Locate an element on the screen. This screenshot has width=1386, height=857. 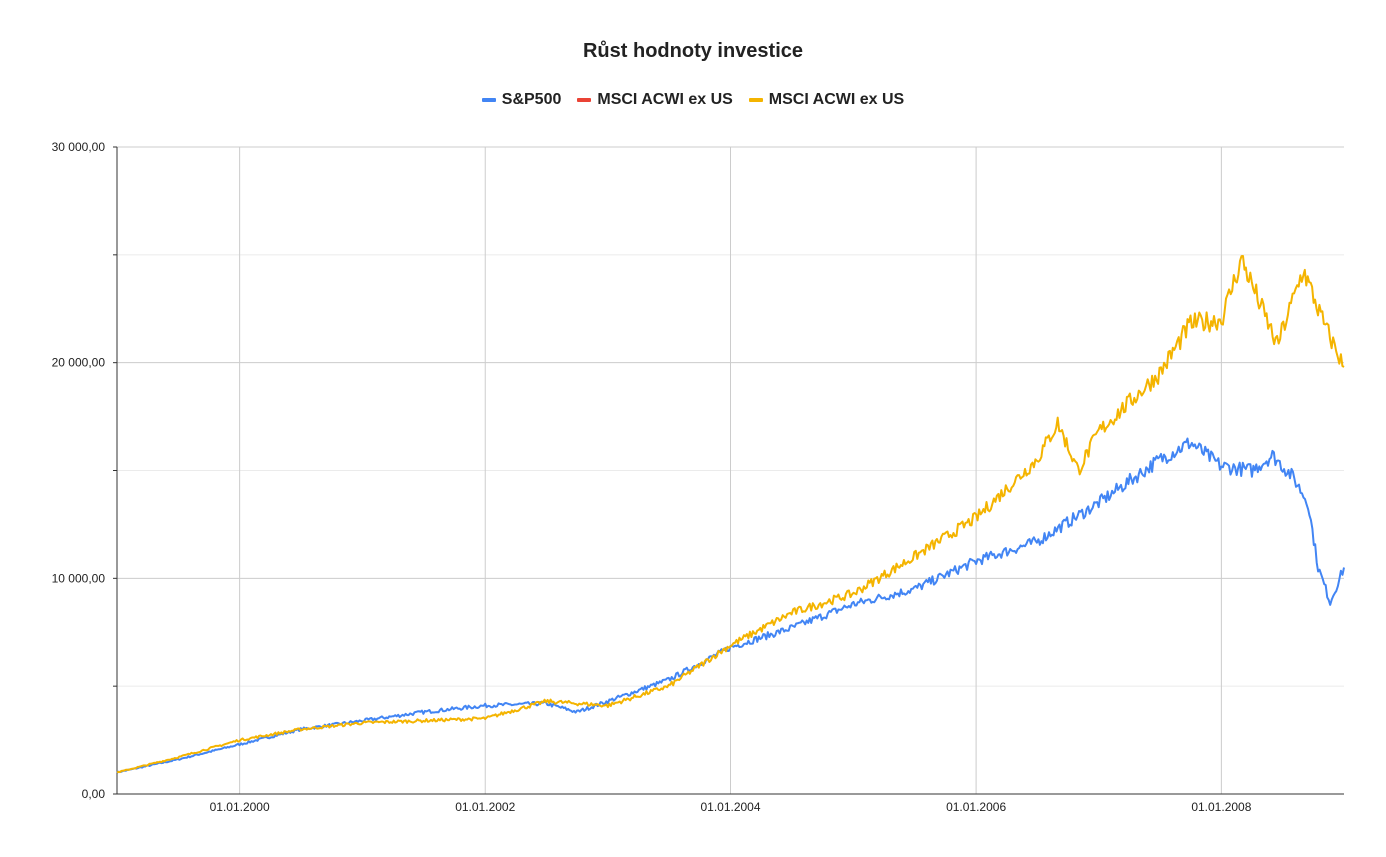
x-tick-label: 01.01.2006 is located at coordinates (976, 807).